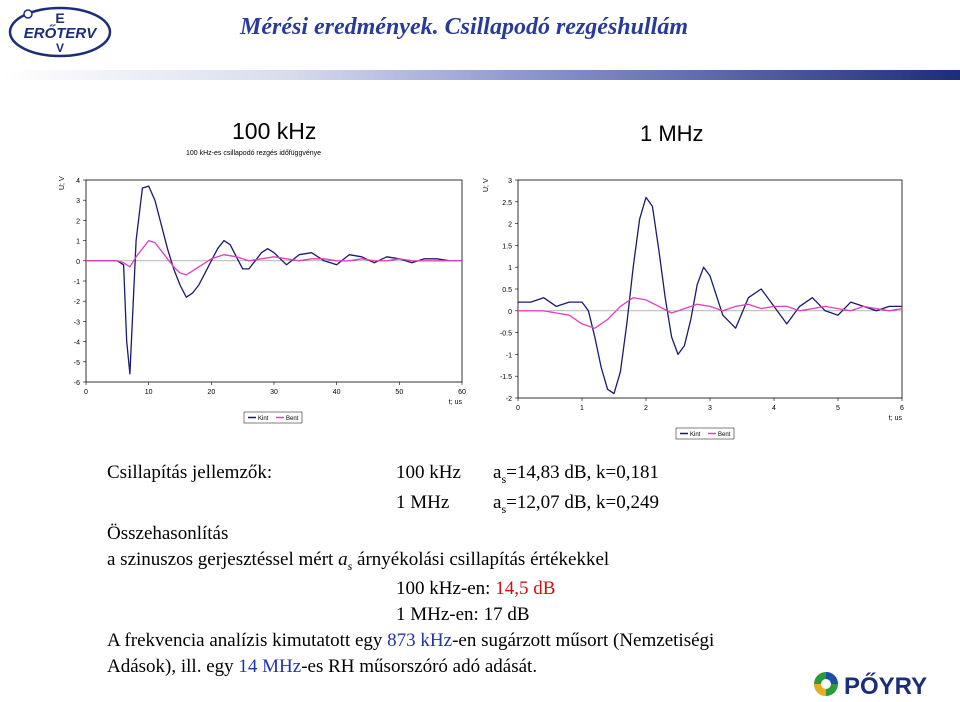 This screenshot has width=960, height=702. Describe the element at coordinates (582, 408) in the screenshot. I see `x-tick-label: 1` at that location.